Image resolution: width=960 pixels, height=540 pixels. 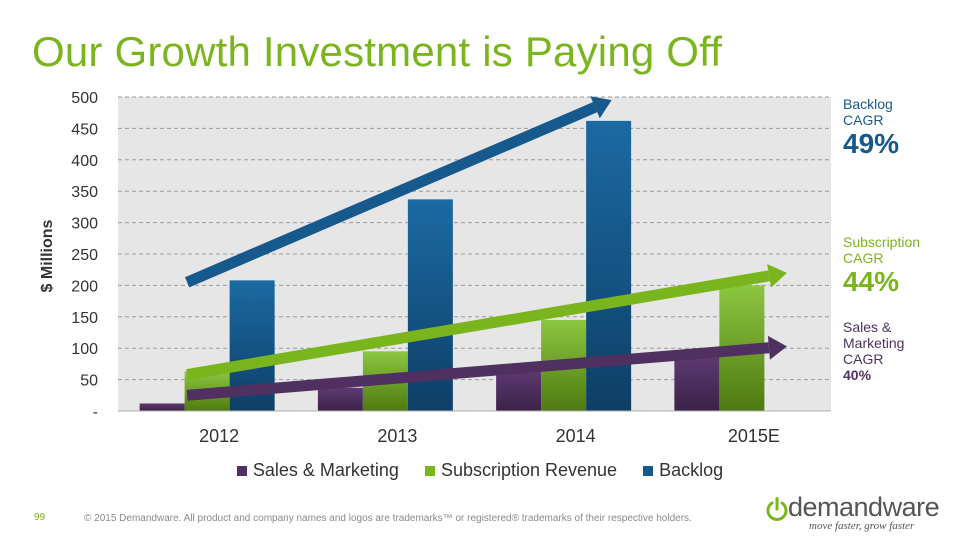 I want to click on backlog-cagr-label-1: Backlog, so click(x=868, y=104).